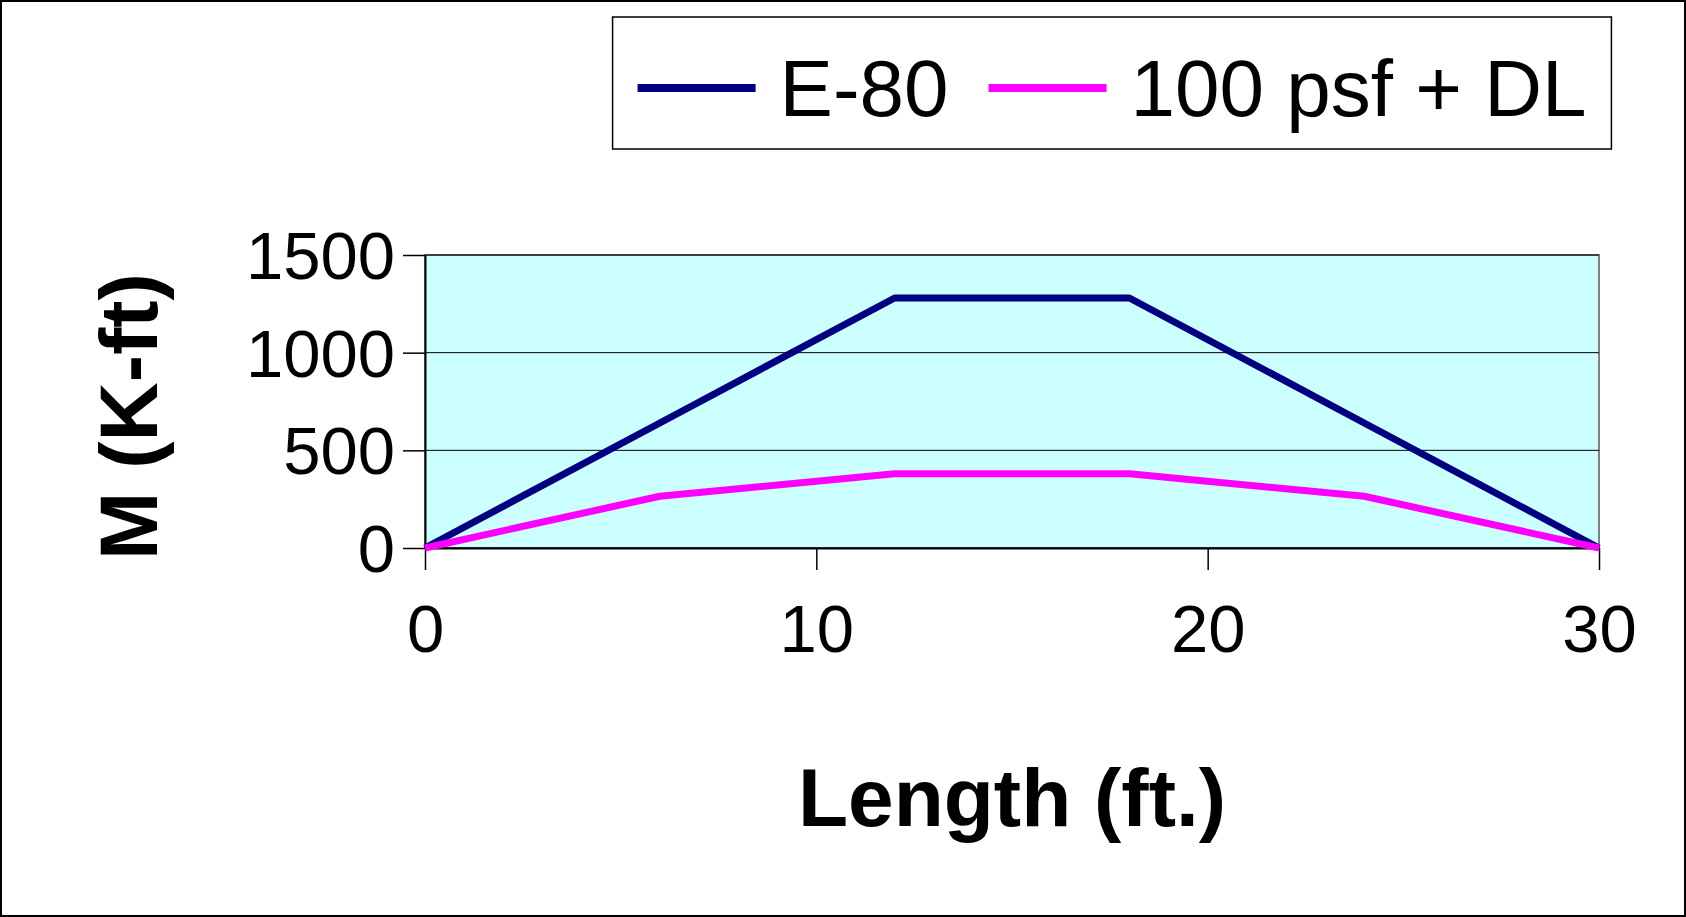  What do you see at coordinates (1012, 797) in the screenshot?
I see `x-axis-title: Length (ft.)` at bounding box center [1012, 797].